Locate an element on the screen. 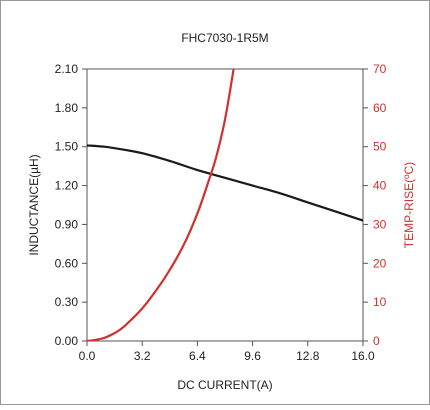  x-tick-label: 0.0 is located at coordinates (87, 356).